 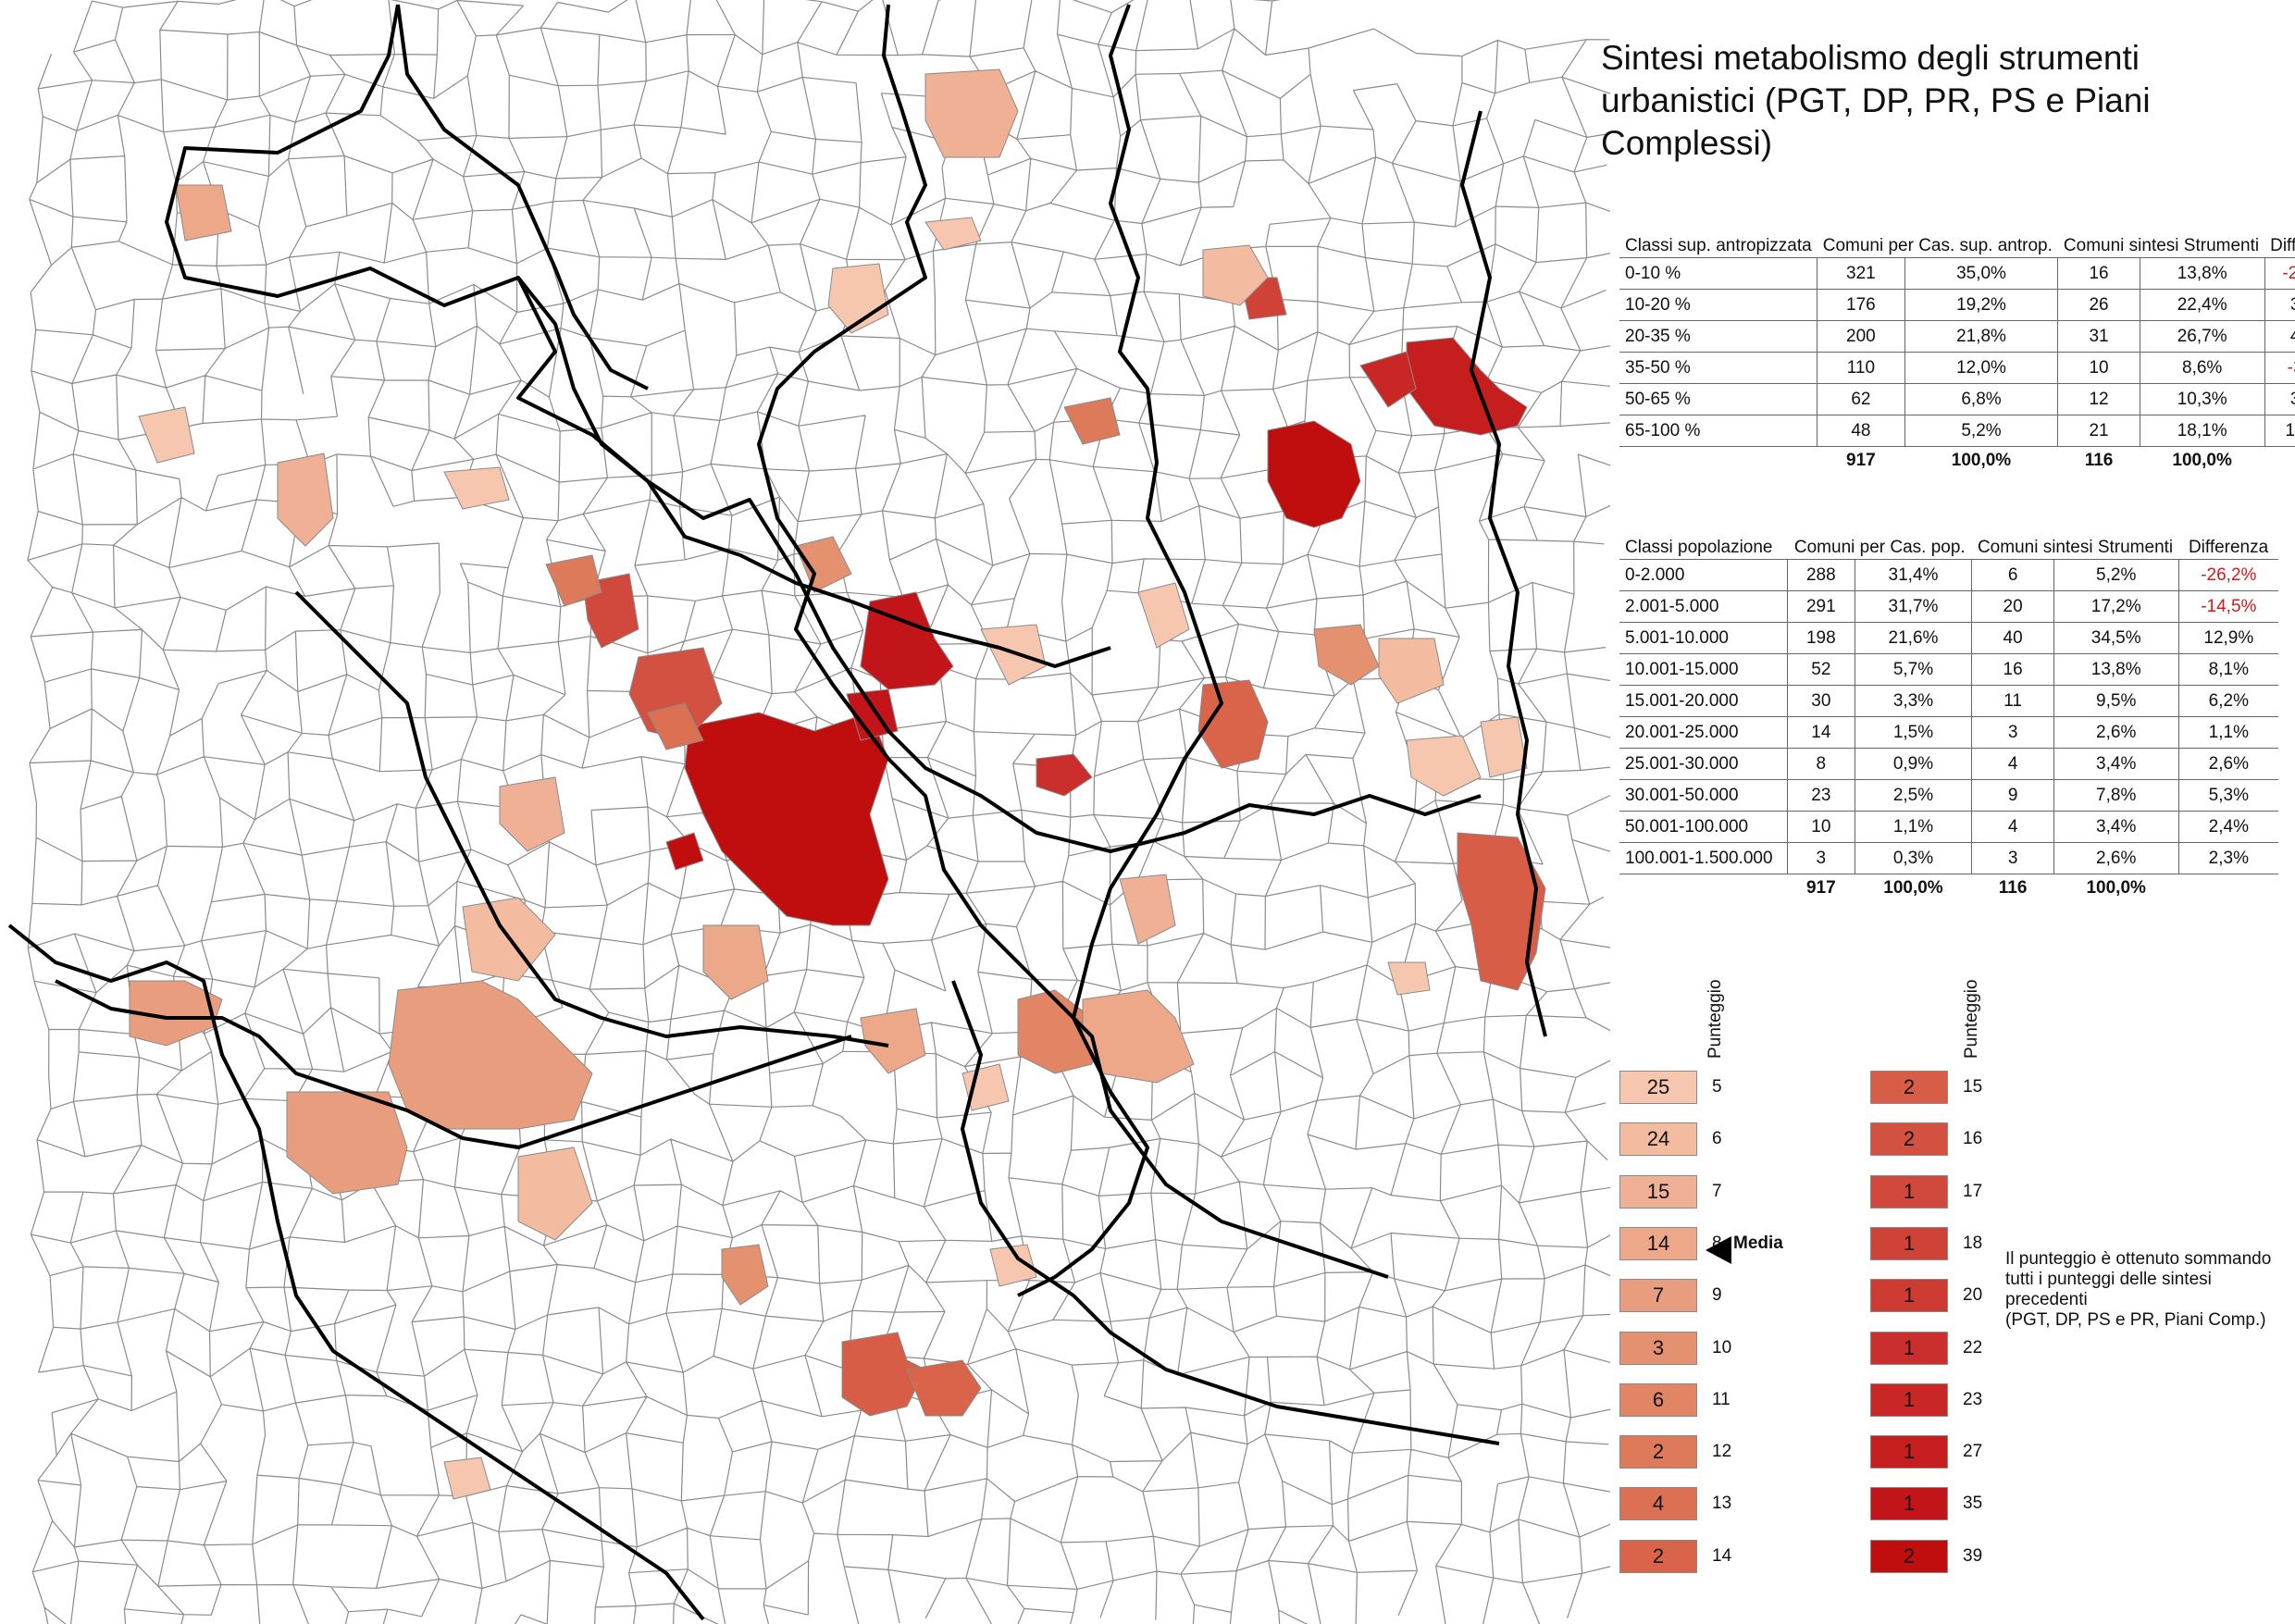 What do you see at coordinates (1913, 732) in the screenshot?
I see `percent-cell: 1,5%` at bounding box center [1913, 732].